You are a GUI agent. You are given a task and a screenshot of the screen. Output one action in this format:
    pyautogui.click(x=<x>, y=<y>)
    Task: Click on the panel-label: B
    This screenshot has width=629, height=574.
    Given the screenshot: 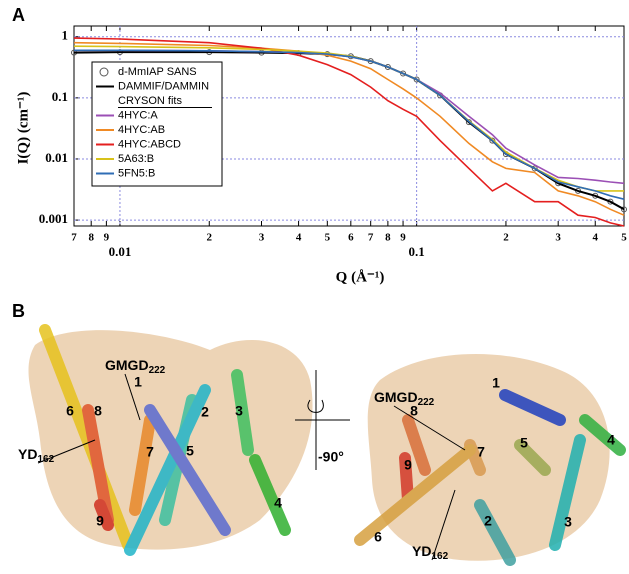 What is the action you would take?
    pyautogui.click(x=18, y=311)
    